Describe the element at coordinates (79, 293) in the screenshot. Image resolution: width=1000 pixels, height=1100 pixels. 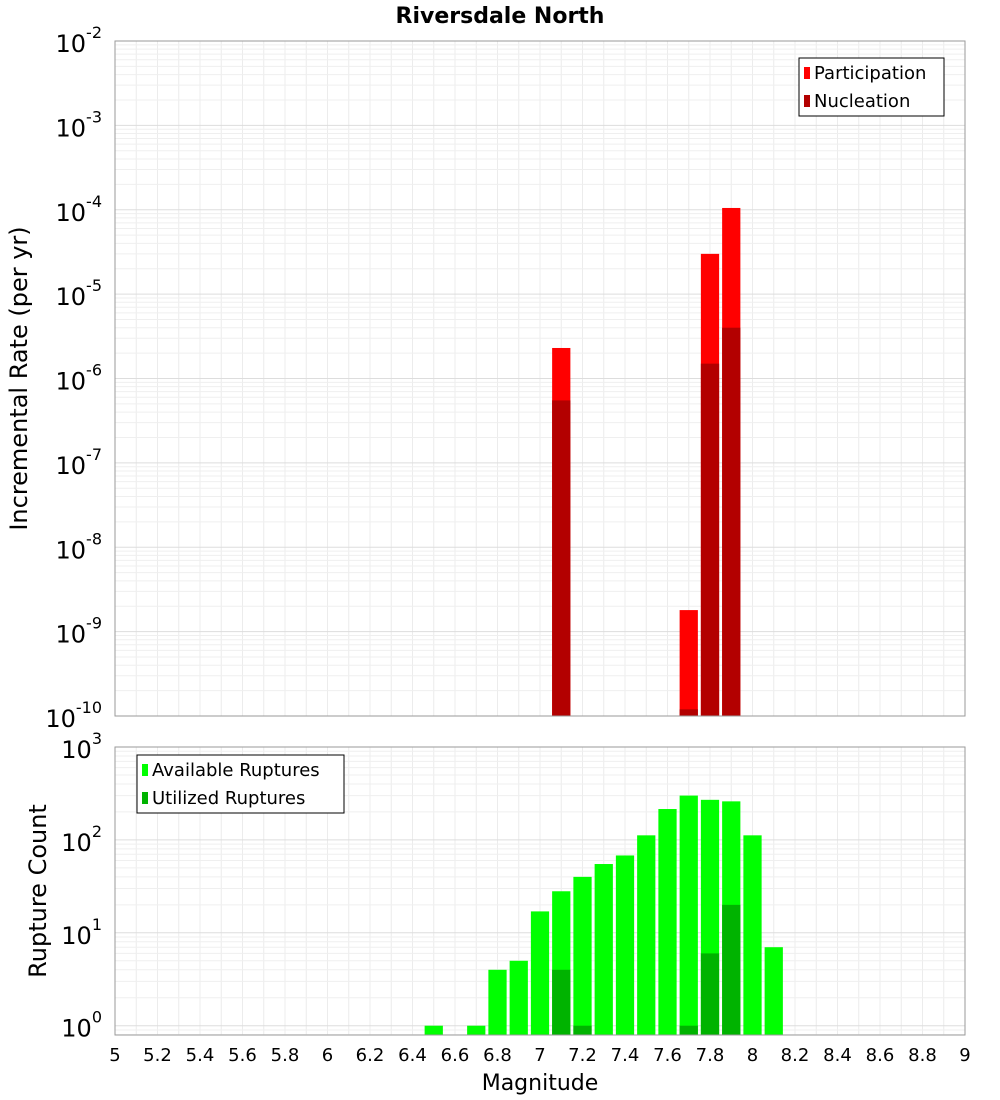
I see `y-tick-label: 10⁻⁵` at that location.